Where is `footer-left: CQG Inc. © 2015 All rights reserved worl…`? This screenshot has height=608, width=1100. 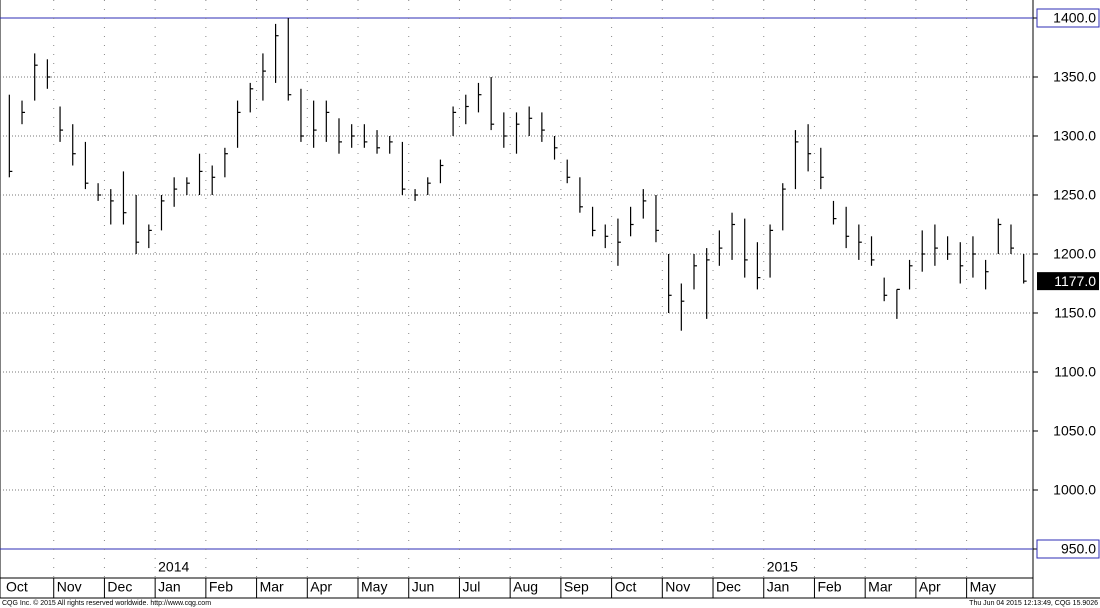 footer-left: CQG Inc. © 2015 All rights reserved worl… is located at coordinates (106, 603).